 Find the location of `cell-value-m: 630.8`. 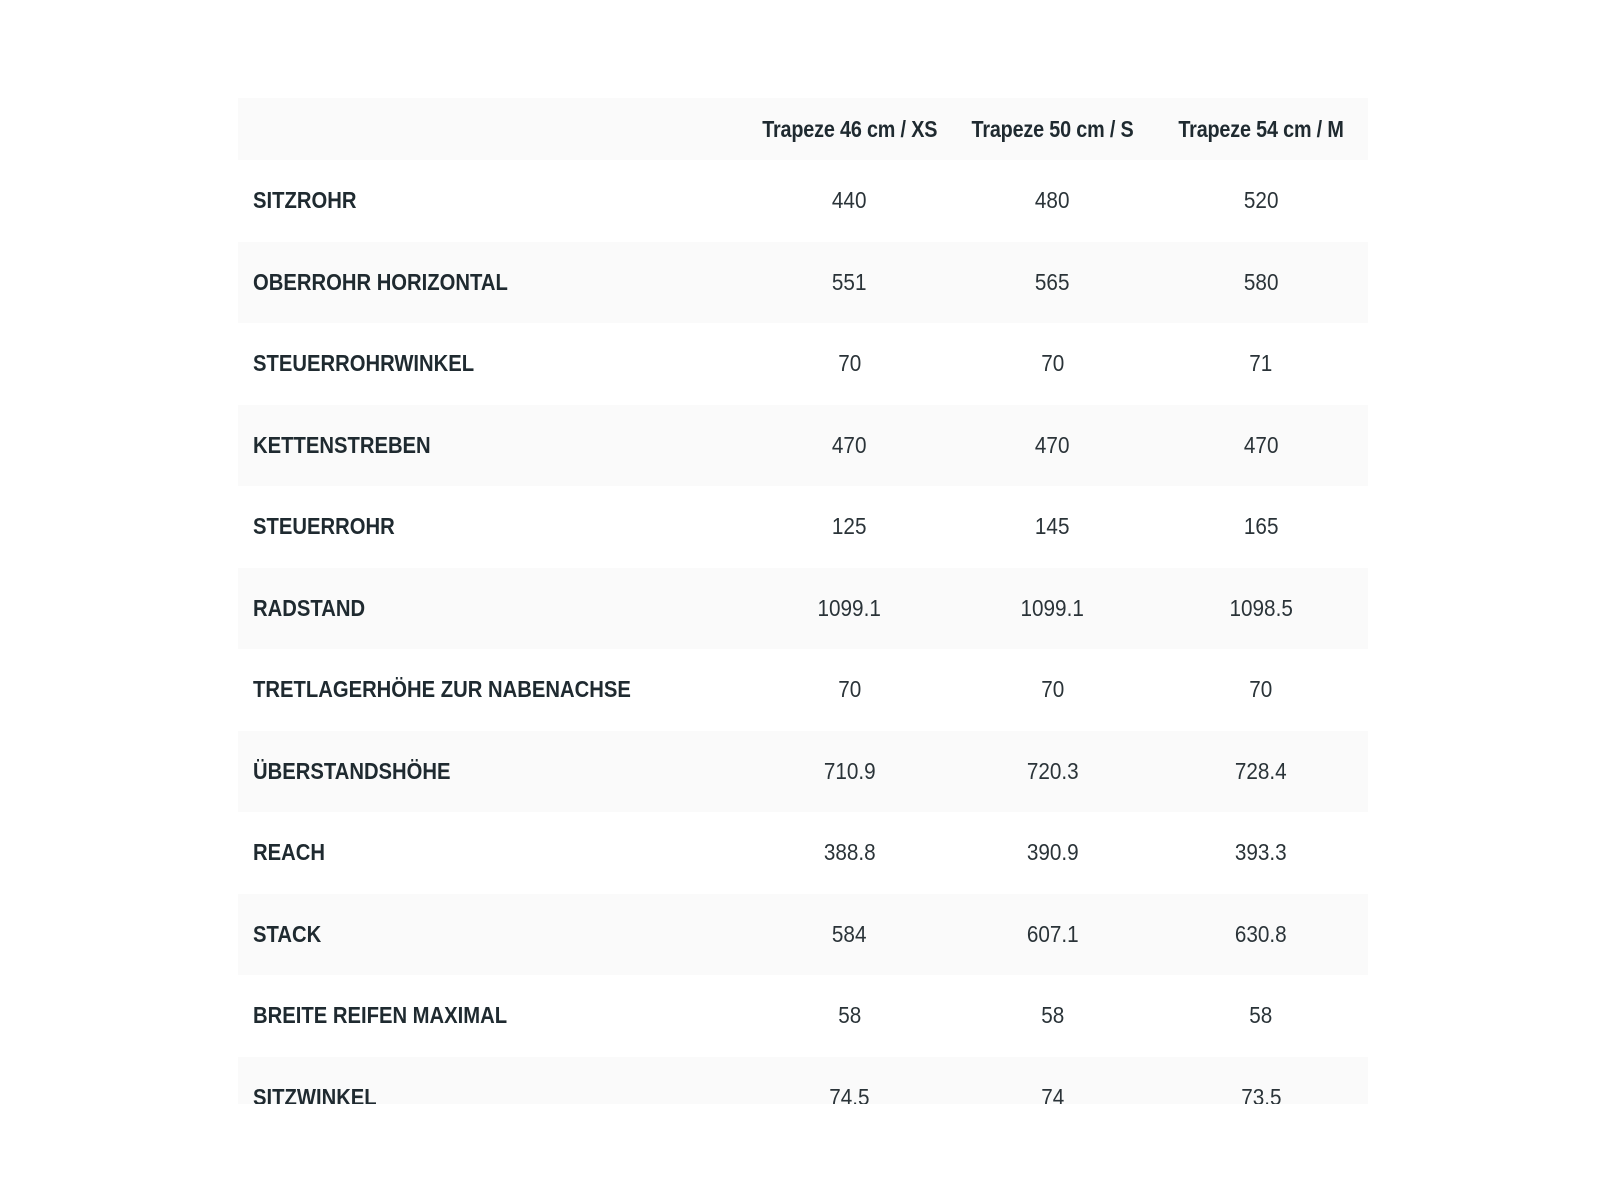

cell-value-m: 630.8 is located at coordinates (1261, 933).